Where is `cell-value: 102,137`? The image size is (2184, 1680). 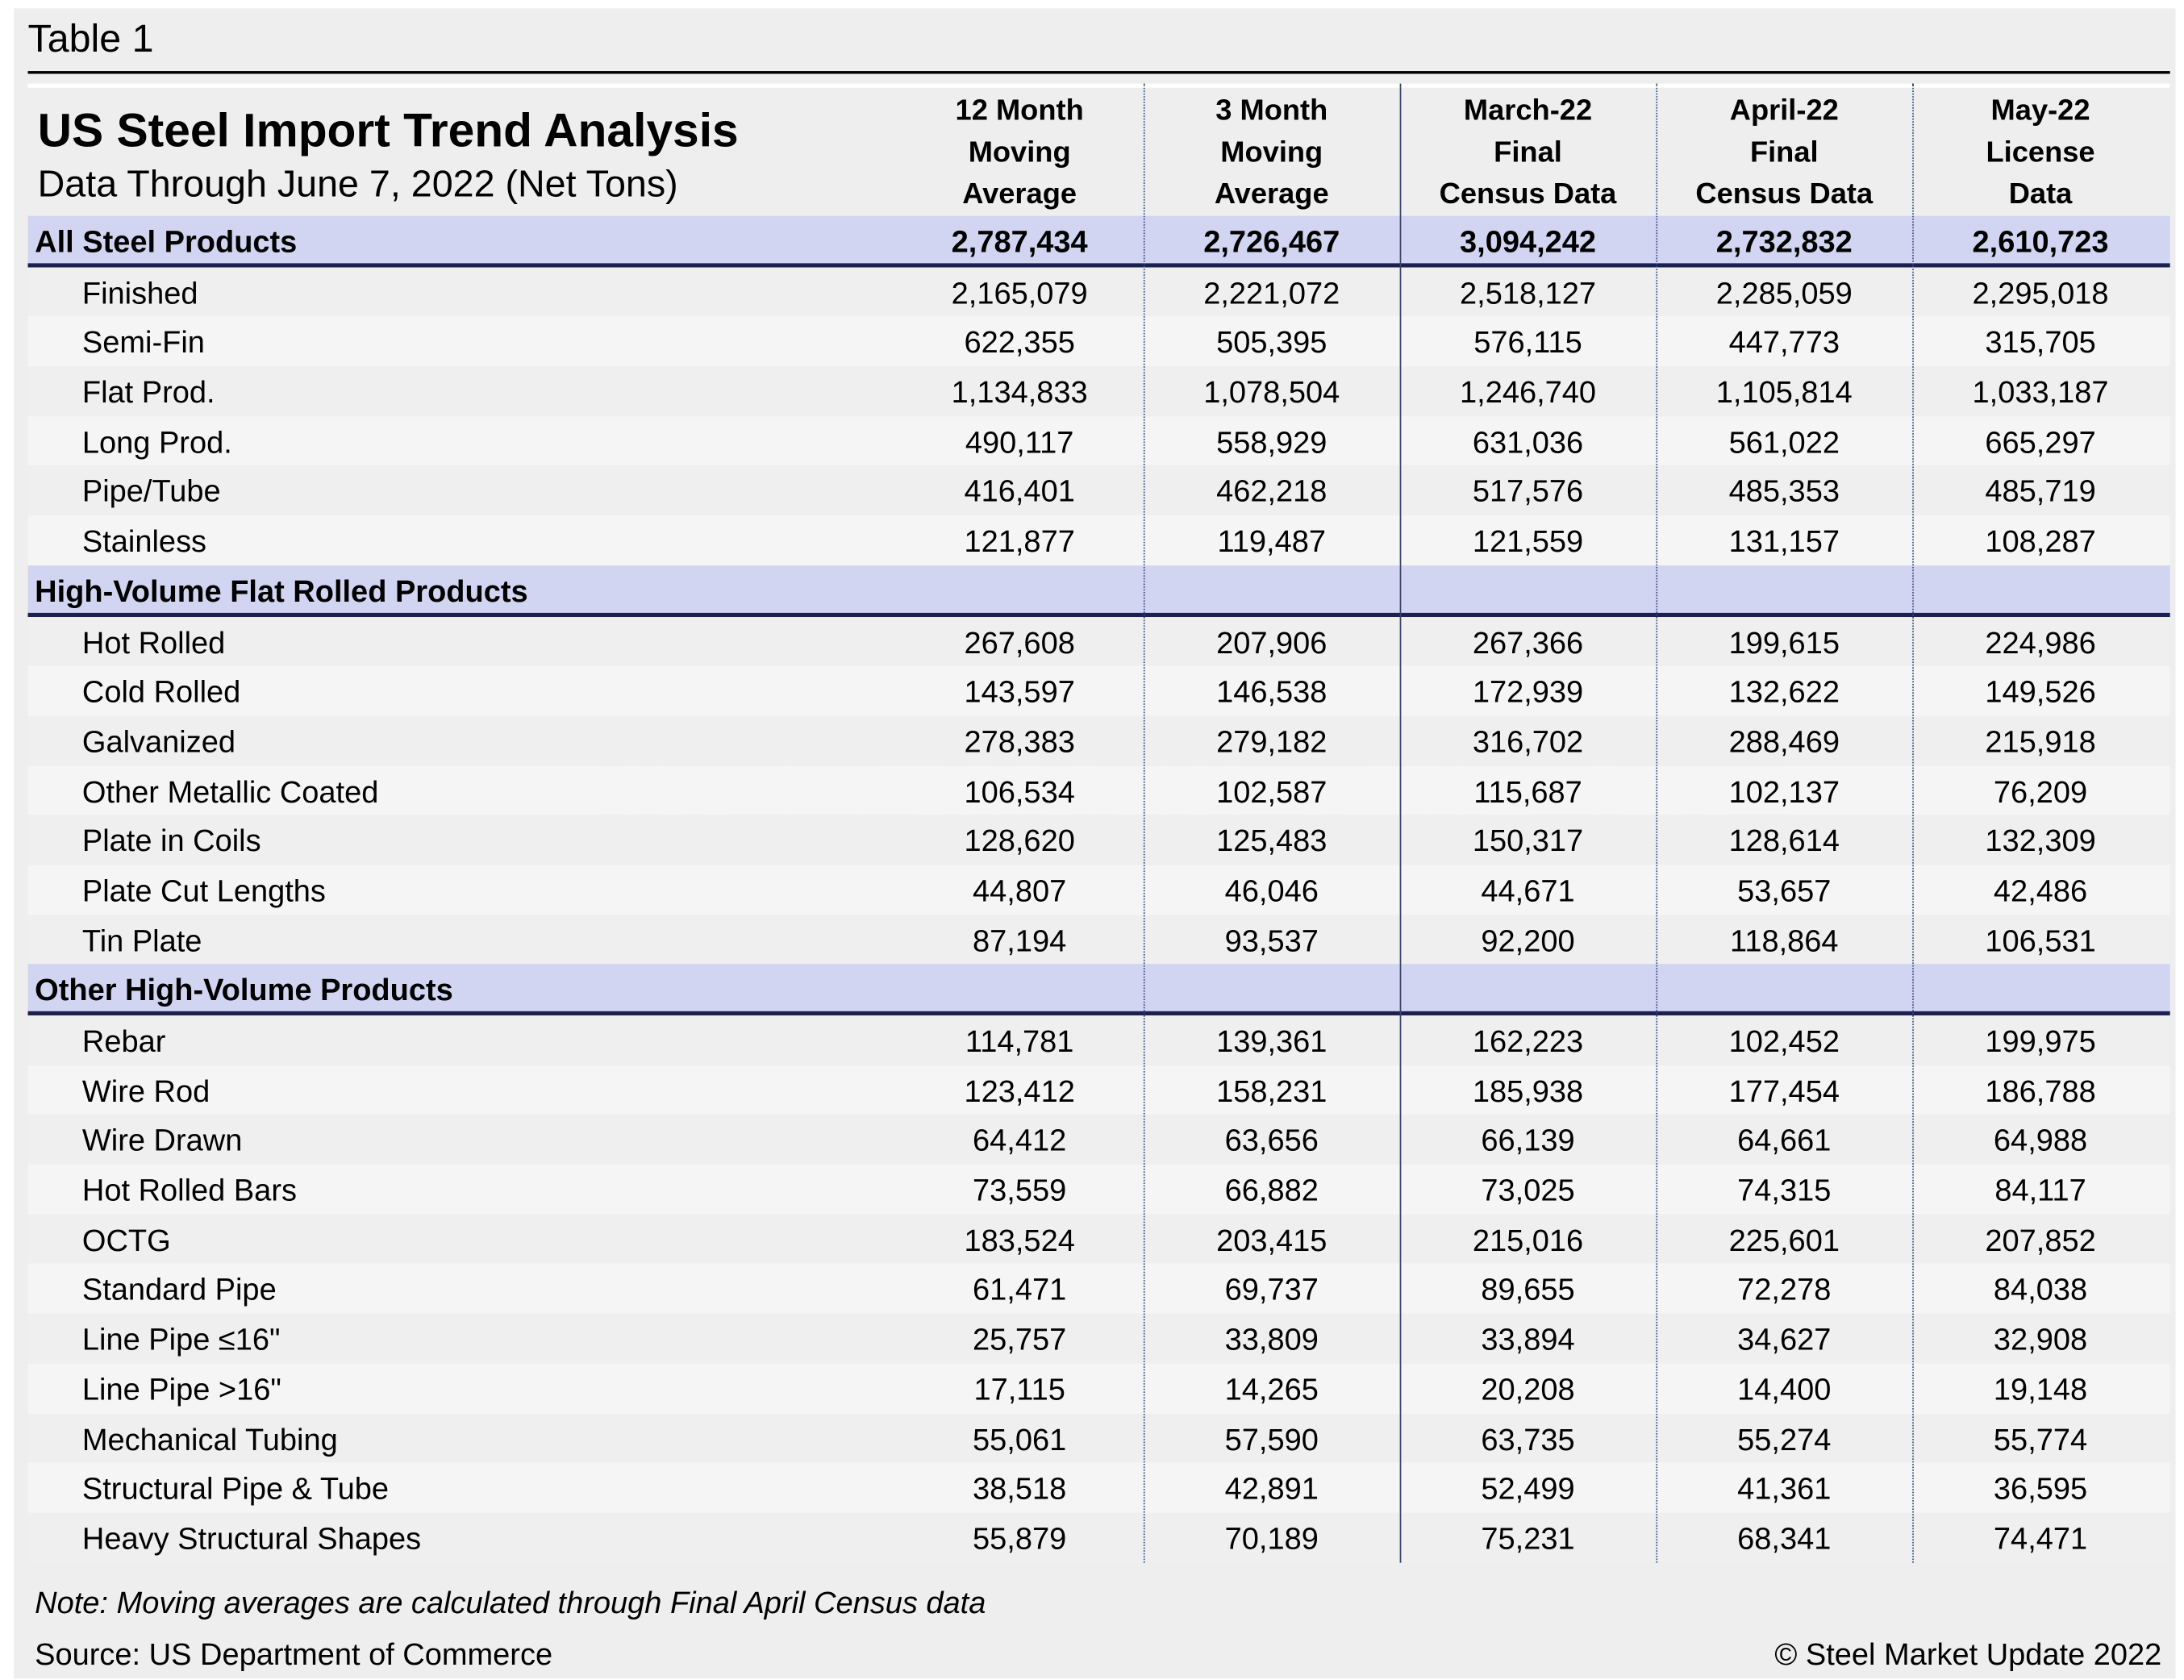 cell-value: 102,137 is located at coordinates (1784, 791).